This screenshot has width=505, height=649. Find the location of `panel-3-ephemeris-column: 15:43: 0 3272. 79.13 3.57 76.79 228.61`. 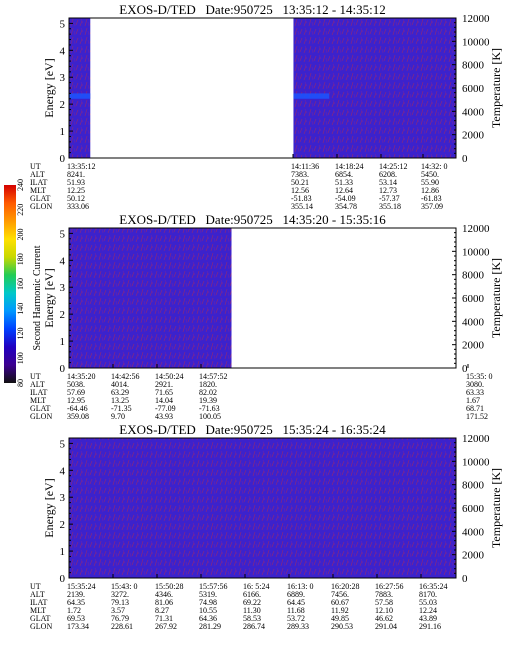

panel-3-ephemeris-column: 15:43: 0 3272. 79.13 3.57 76.79 228.61 is located at coordinates (124, 606).